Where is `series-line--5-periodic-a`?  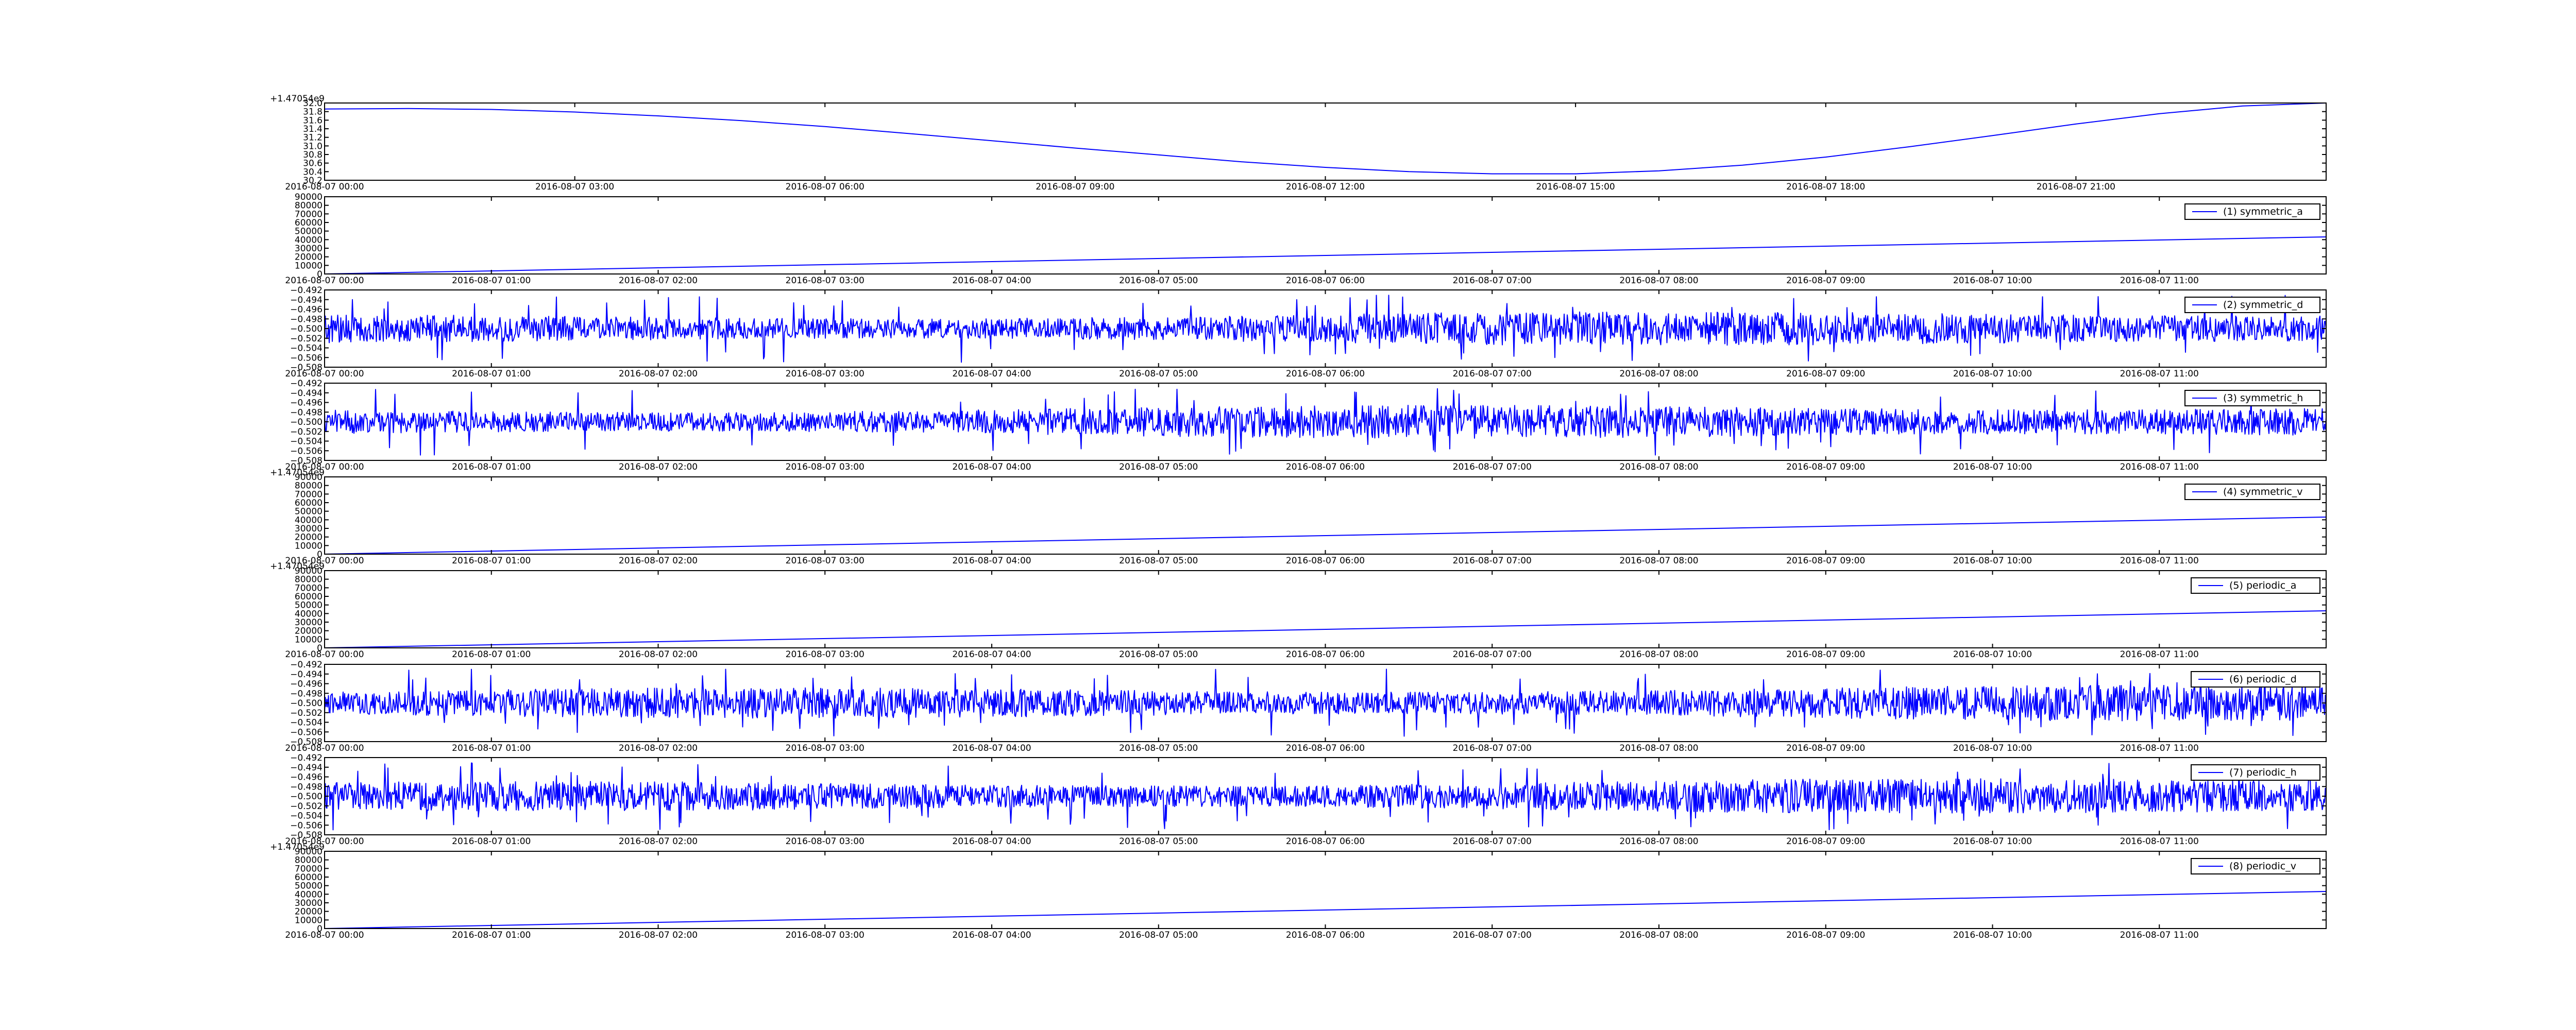 series-line--5-periodic-a is located at coordinates (1325, 629).